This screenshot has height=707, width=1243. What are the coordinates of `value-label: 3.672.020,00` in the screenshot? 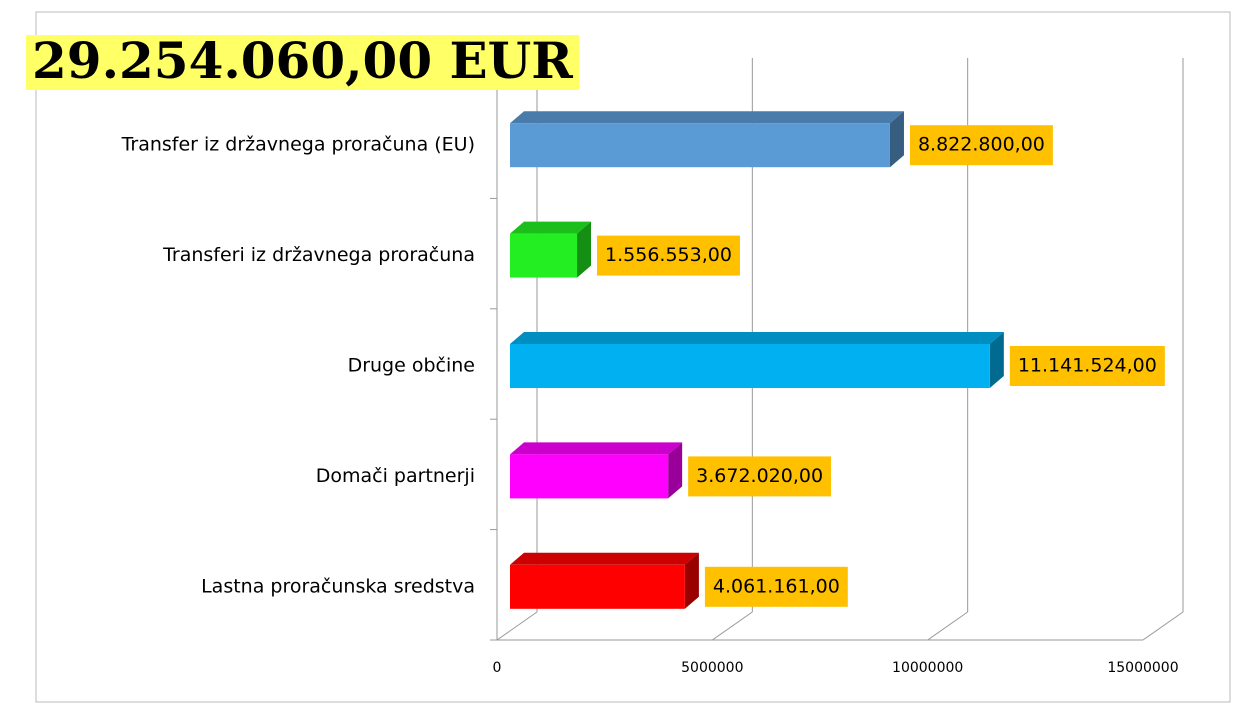 It's located at (759, 476).